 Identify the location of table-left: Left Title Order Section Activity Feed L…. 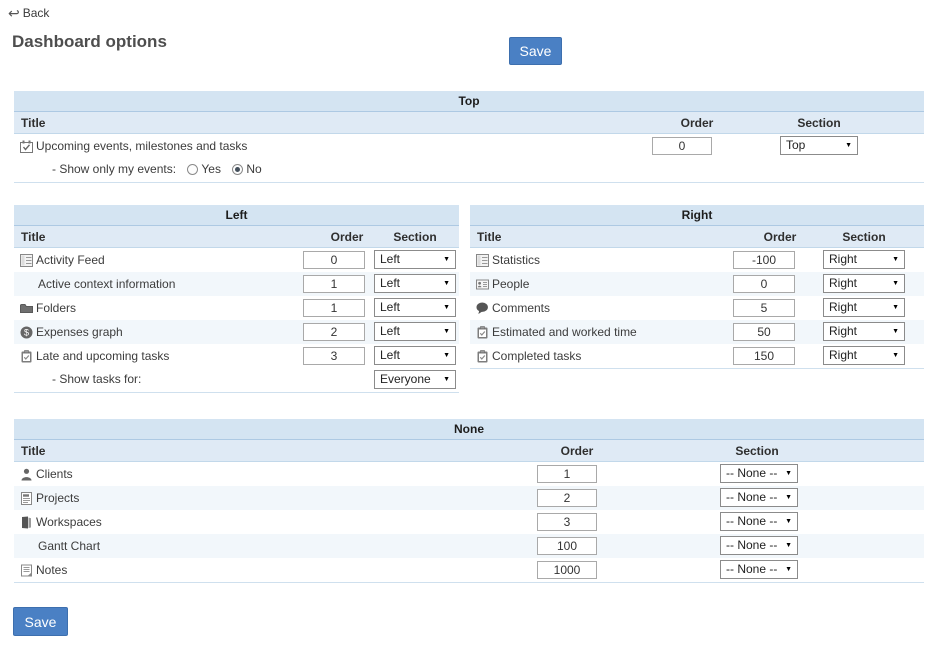
(236, 299).